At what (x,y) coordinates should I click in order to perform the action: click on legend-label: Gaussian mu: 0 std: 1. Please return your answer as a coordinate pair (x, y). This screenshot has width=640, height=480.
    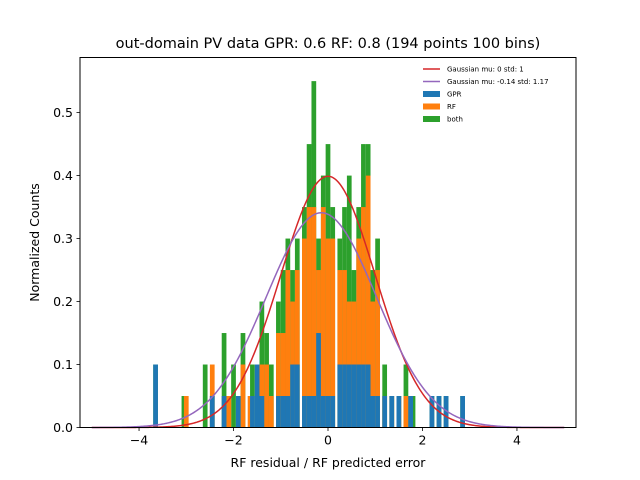
    Looking at the image, I should click on (485, 70).